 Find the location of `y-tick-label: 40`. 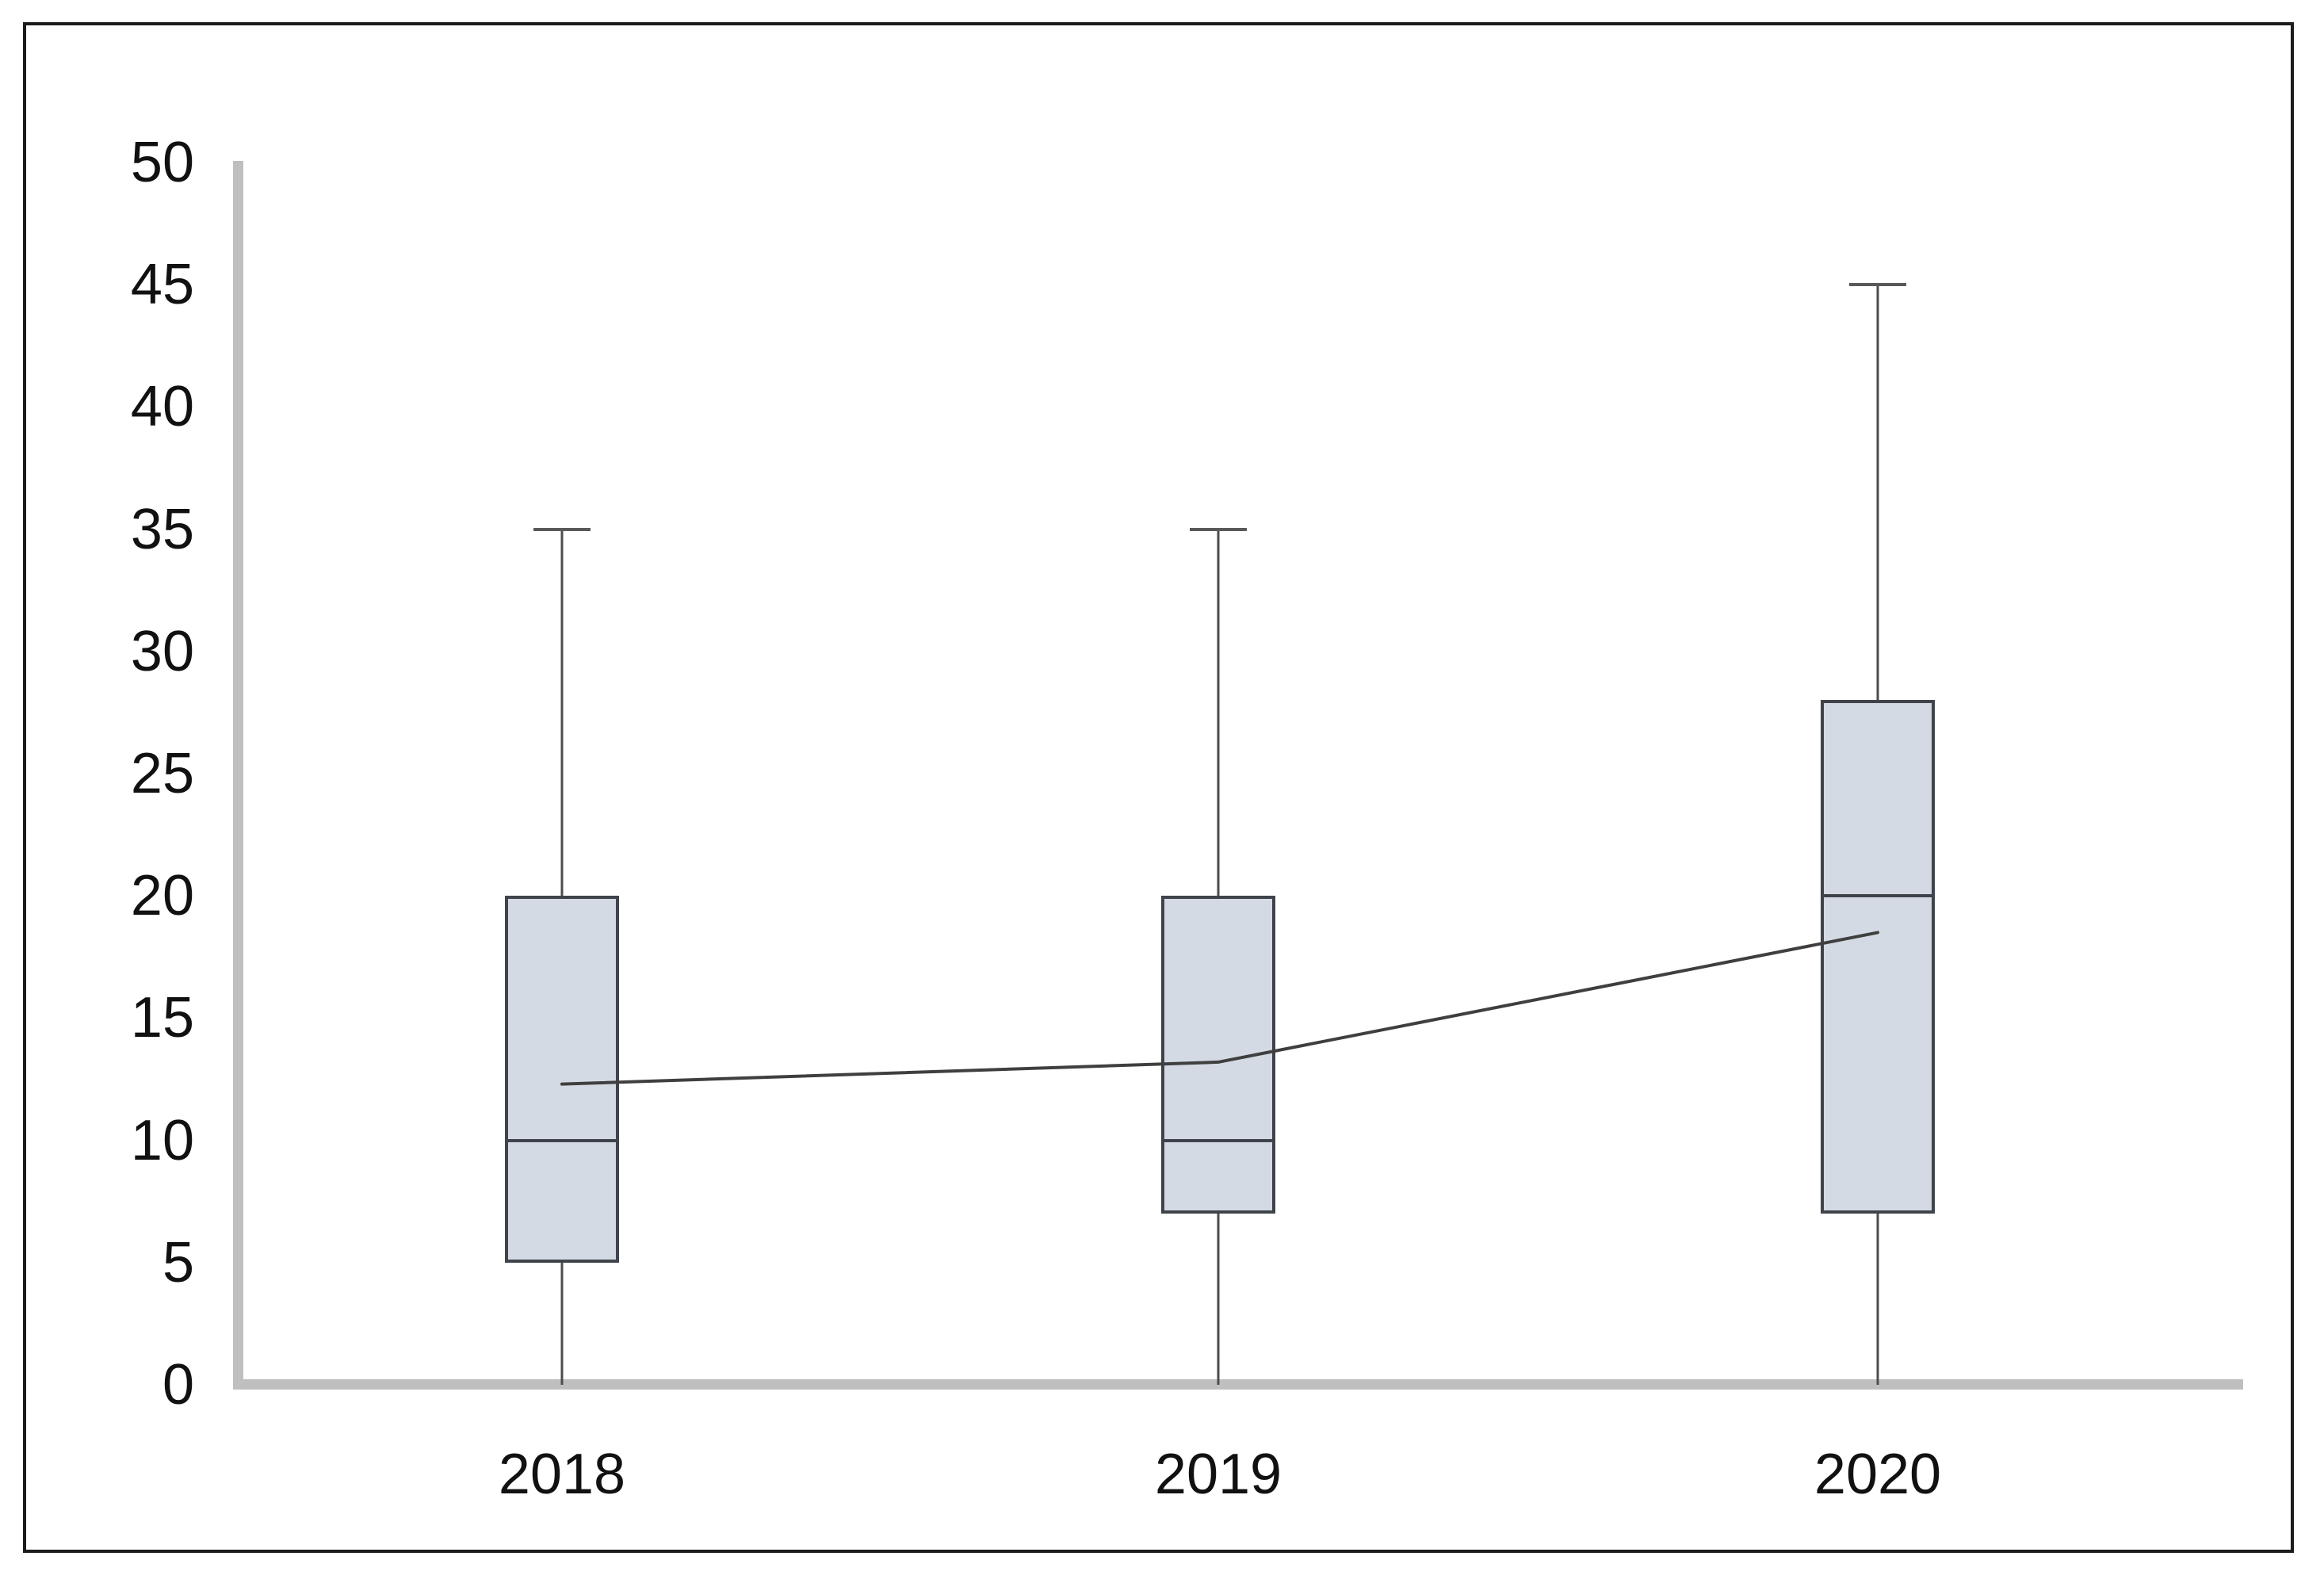

y-tick-label: 40 is located at coordinates (162, 407).